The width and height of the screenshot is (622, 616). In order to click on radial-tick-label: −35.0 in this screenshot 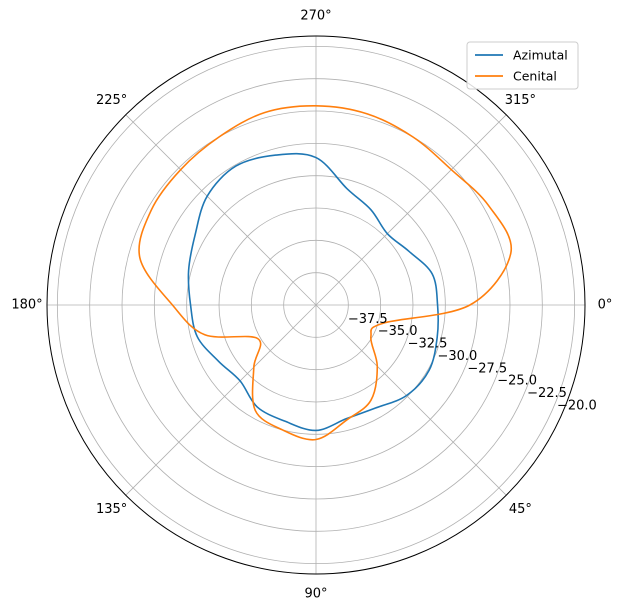, I will do `click(398, 331)`.